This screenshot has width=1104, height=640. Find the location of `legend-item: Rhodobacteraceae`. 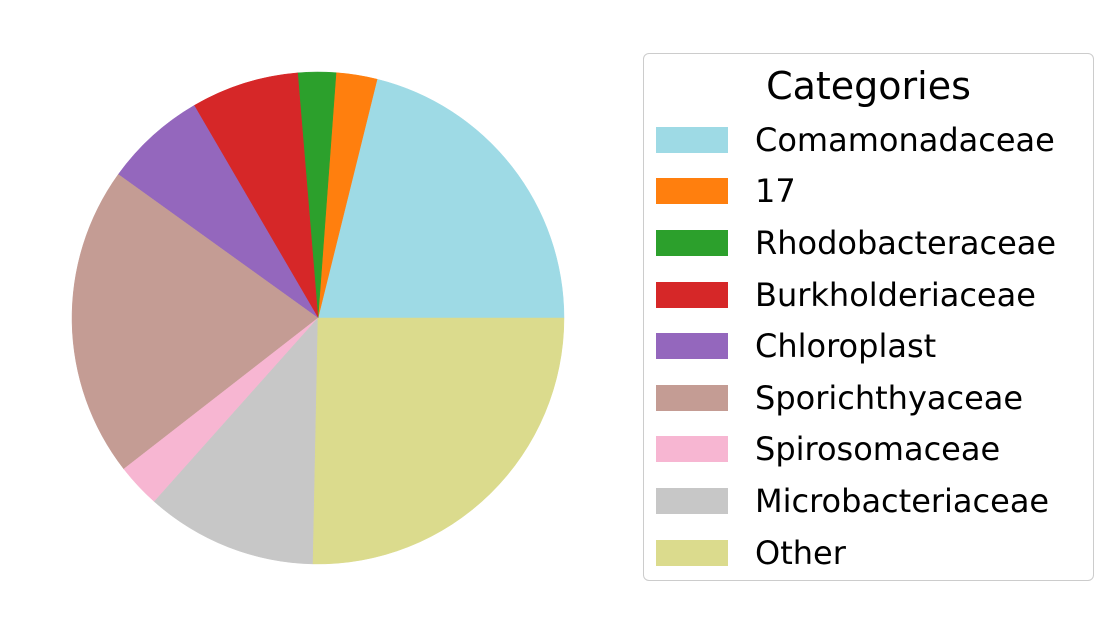

legend-item: Rhodobacteraceae is located at coordinates (856, 243).